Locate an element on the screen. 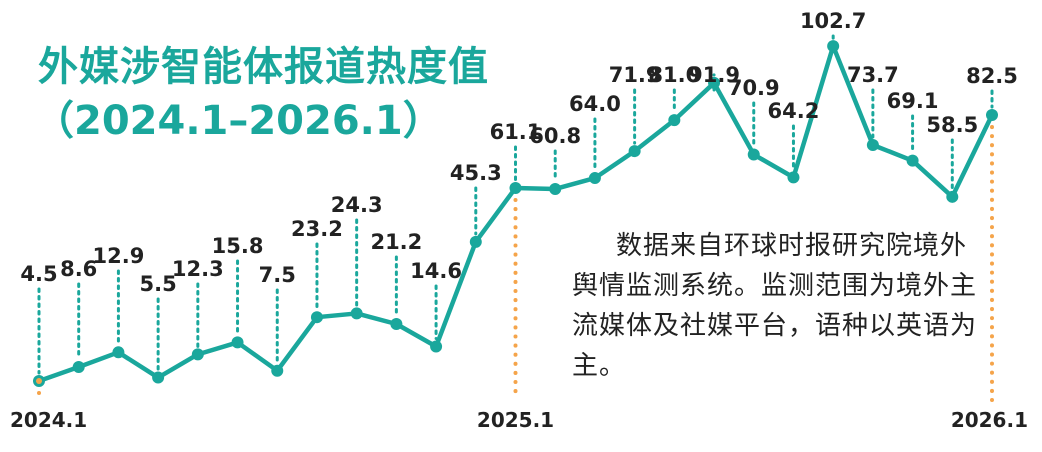 This screenshot has width=1042, height=452. data-label: 64.2 is located at coordinates (794, 111).